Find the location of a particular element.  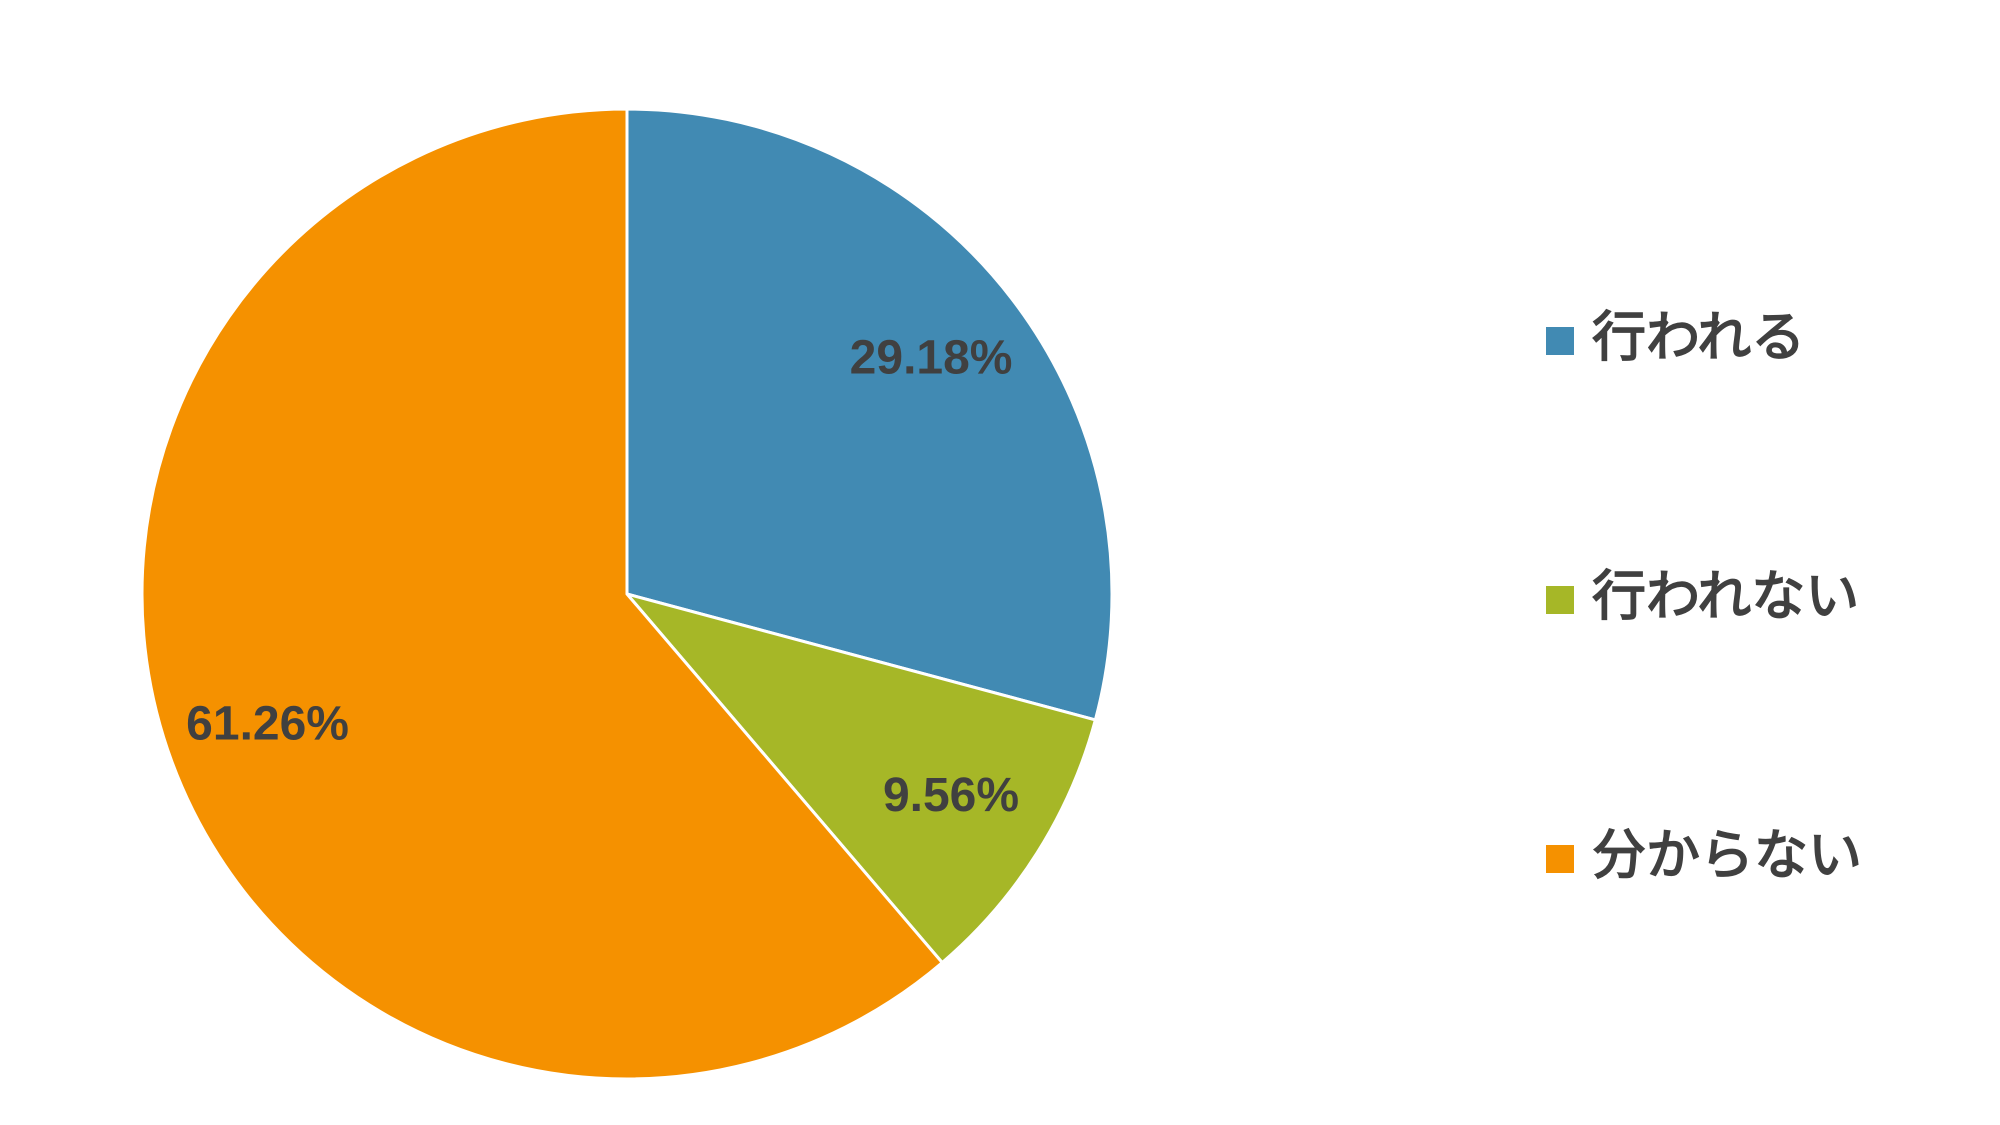

data-label: 9.56% is located at coordinates (951, 795).